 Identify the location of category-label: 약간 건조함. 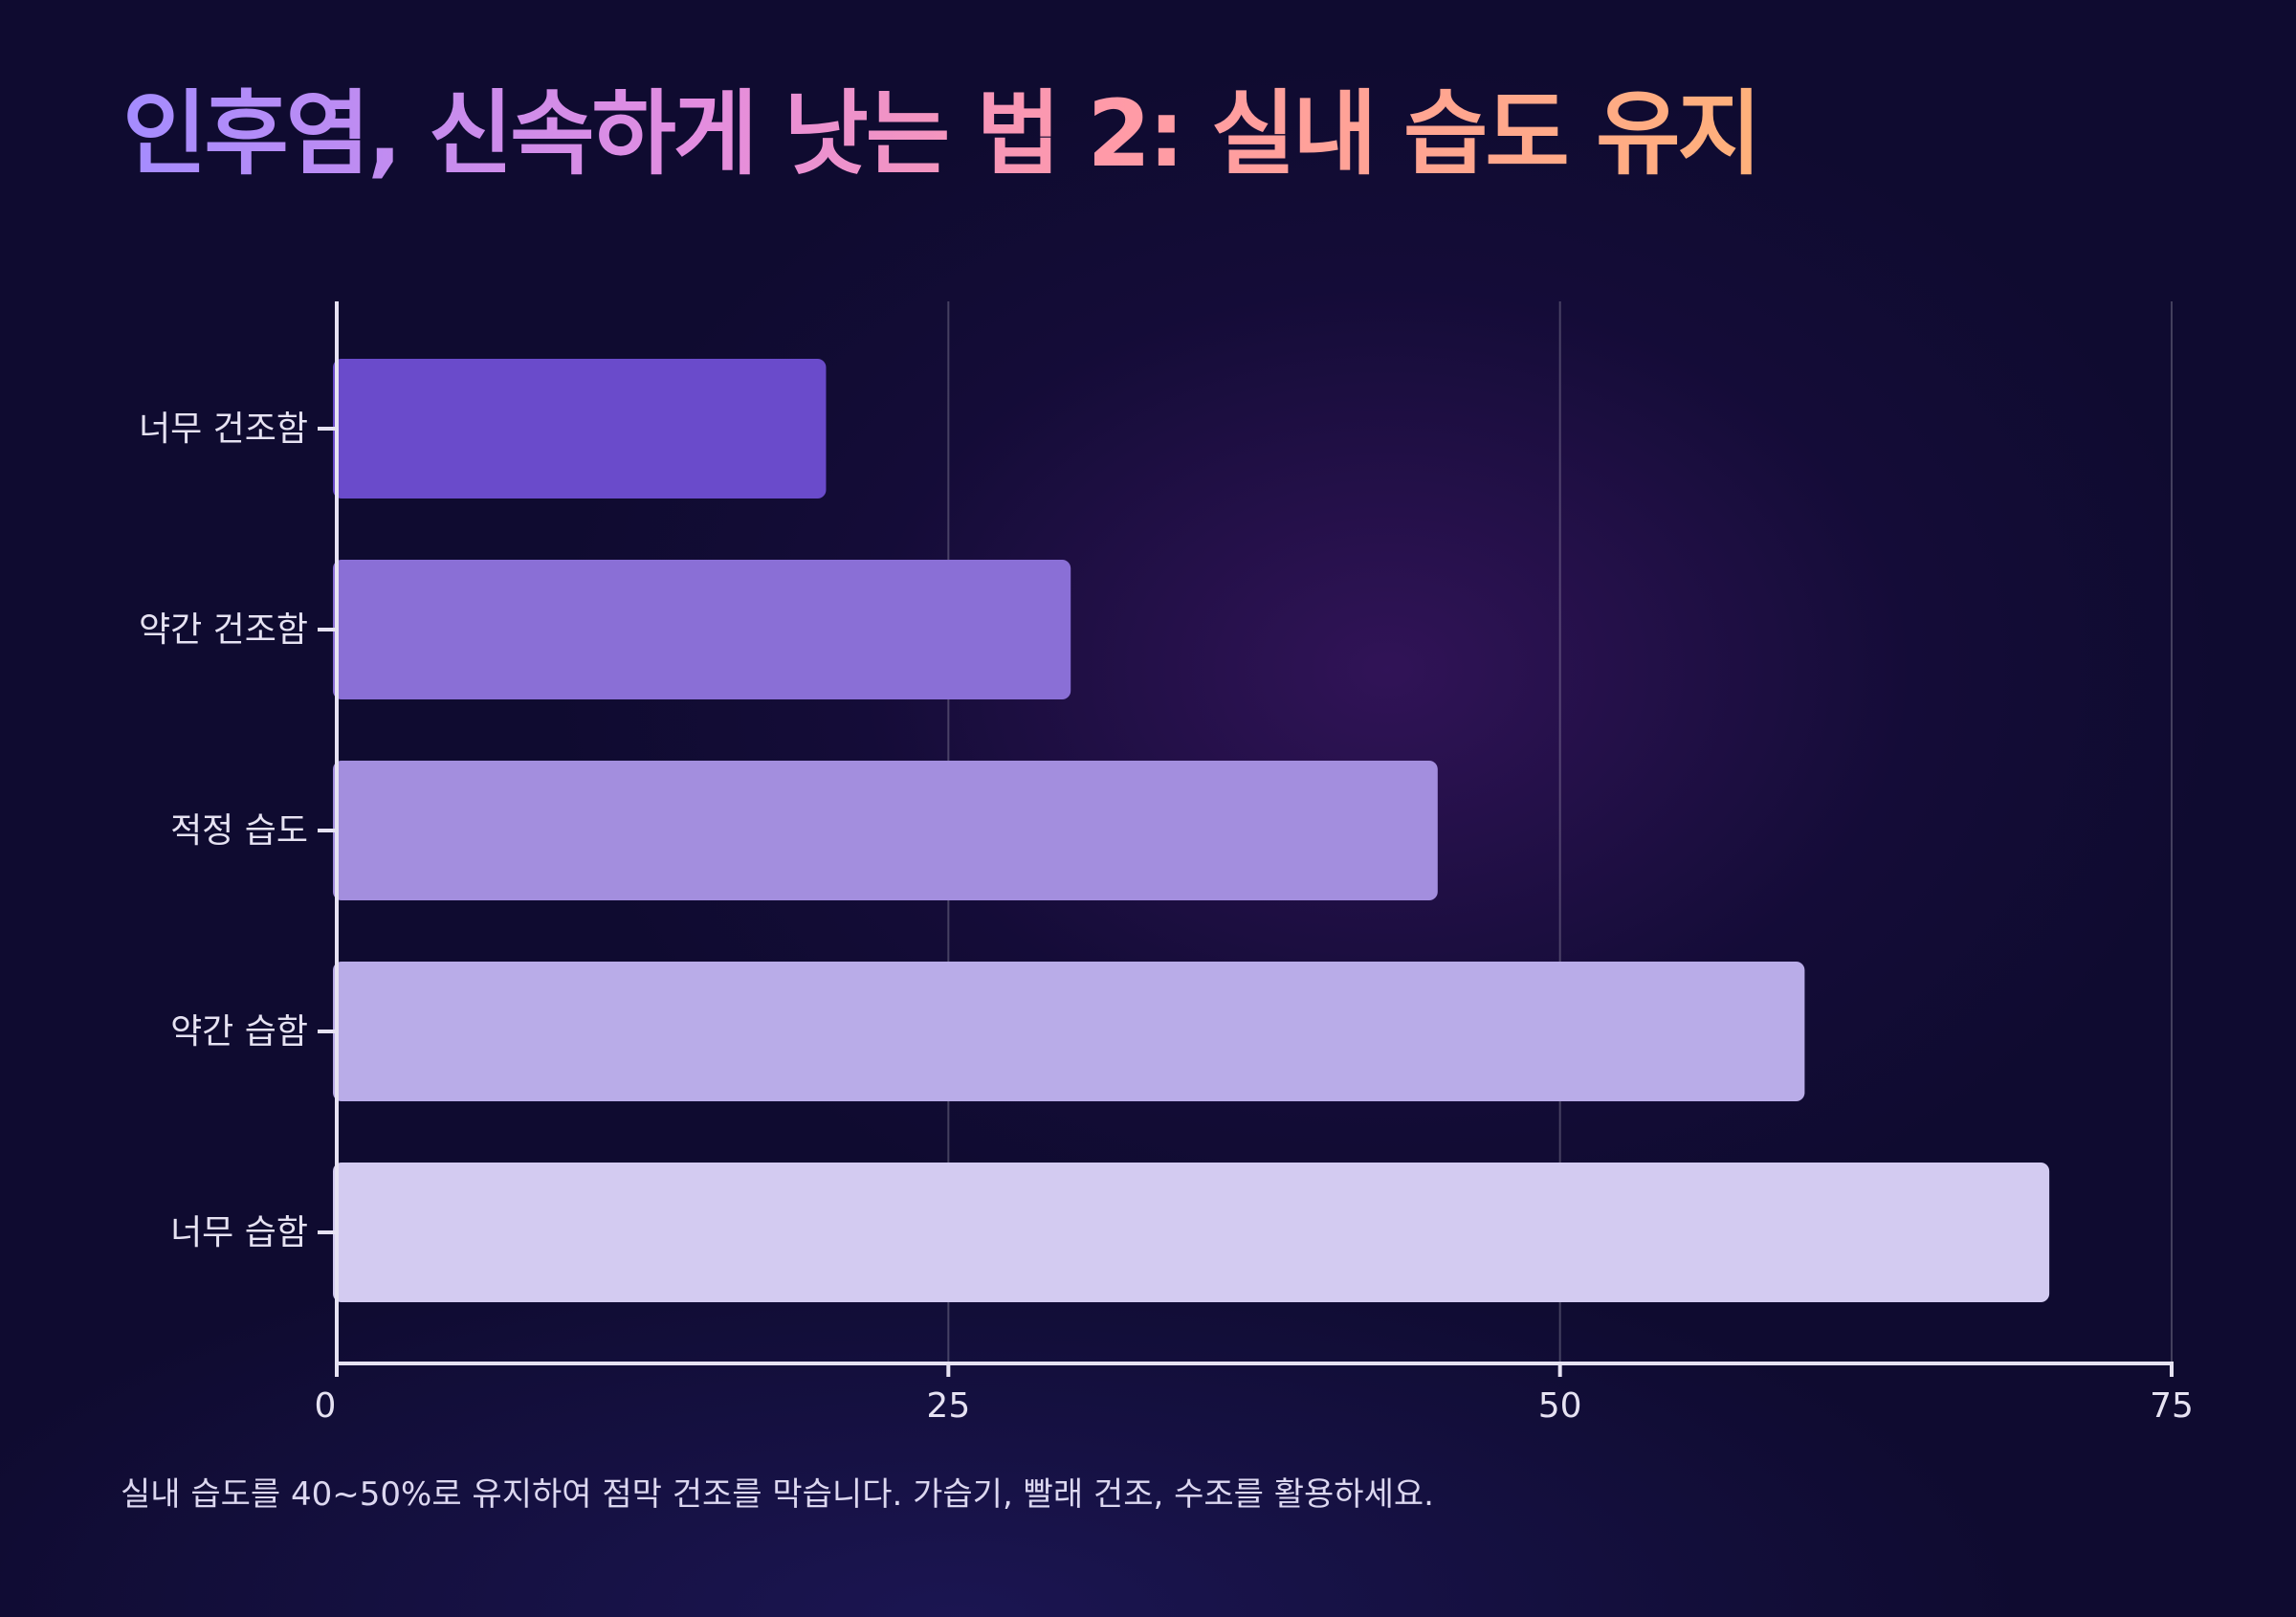
(223, 630).